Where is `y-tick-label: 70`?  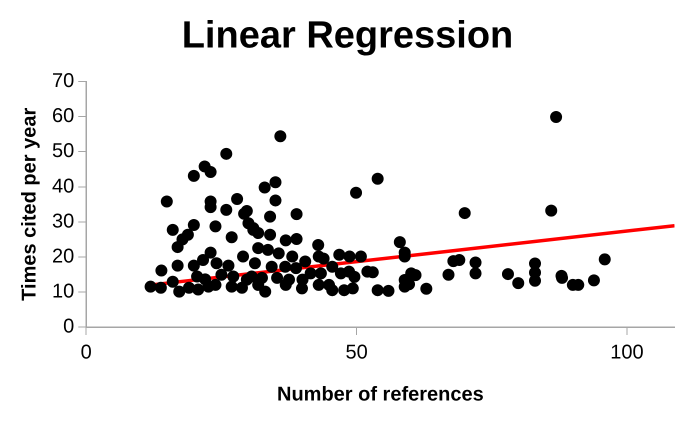
y-tick-label: 70 is located at coordinates (63, 81).